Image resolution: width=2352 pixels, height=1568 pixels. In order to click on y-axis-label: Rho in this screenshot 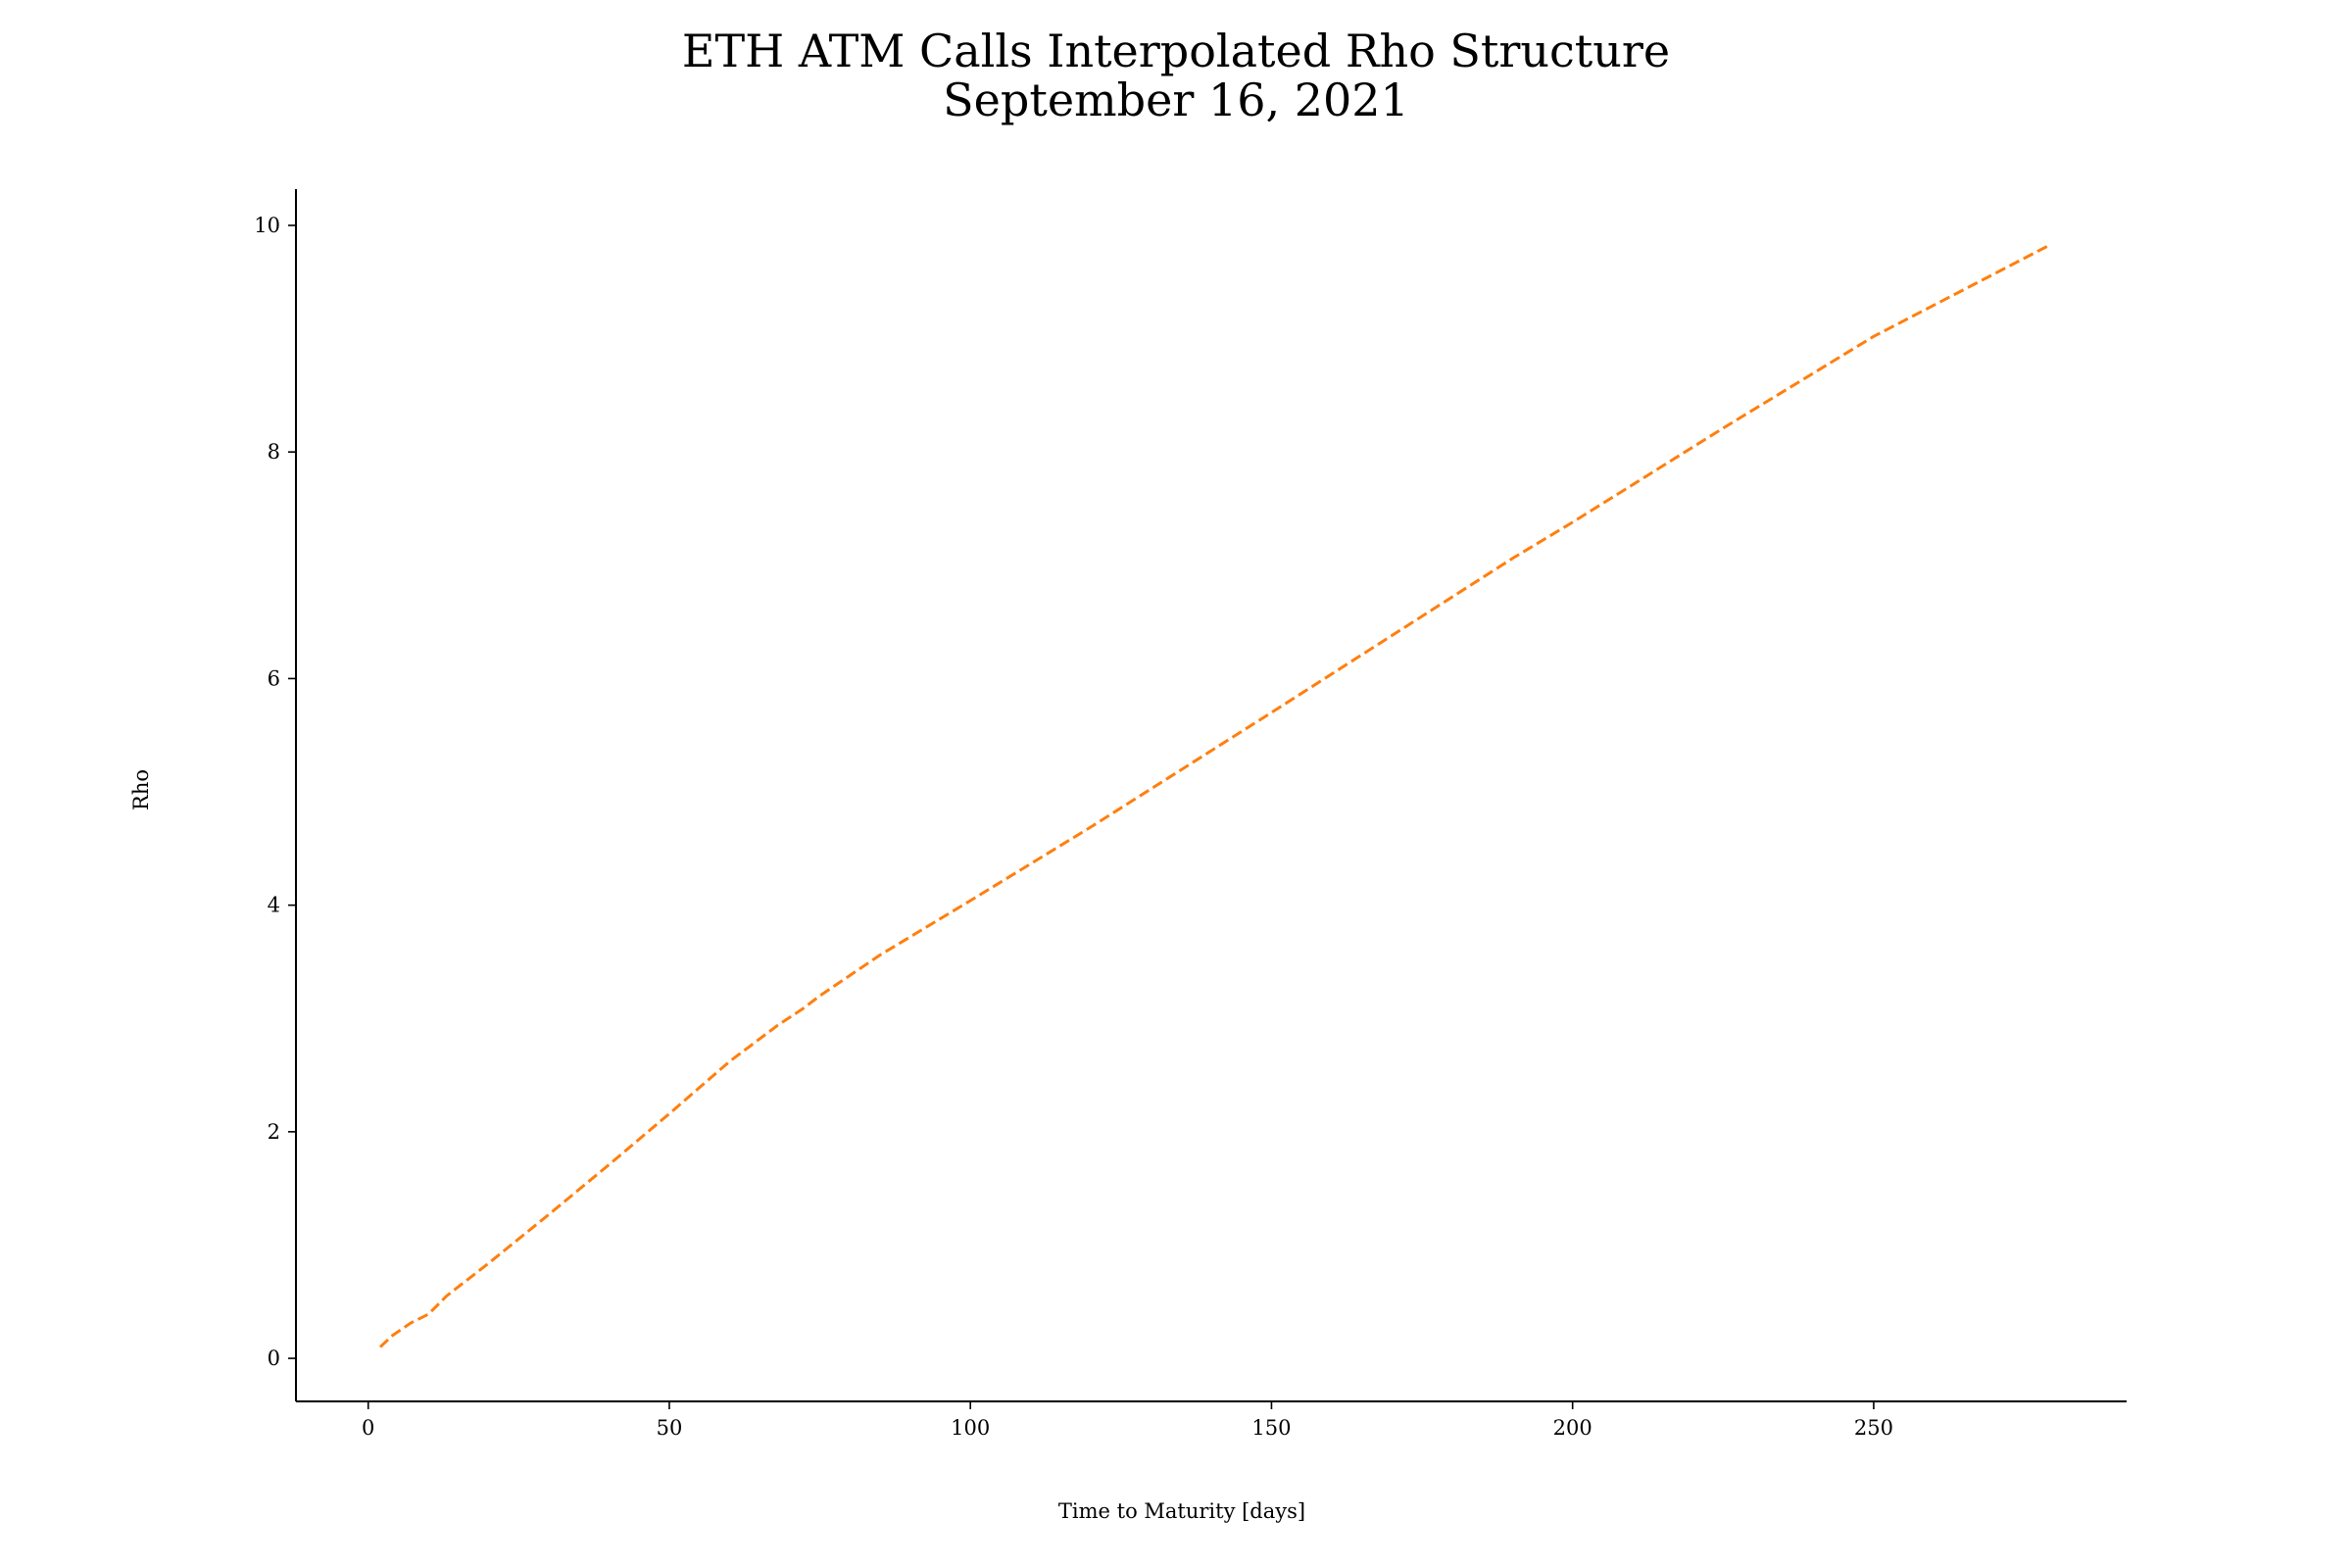, I will do `click(141, 789)`.